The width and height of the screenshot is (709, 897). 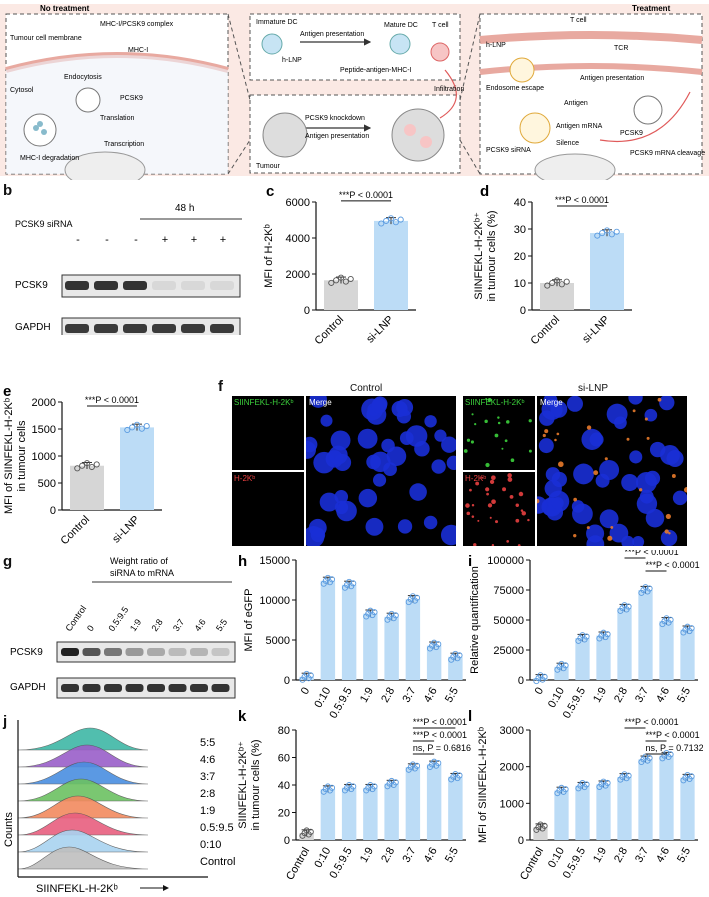 I want to click on x-tick-label: 4:6, so click(x=663, y=695).